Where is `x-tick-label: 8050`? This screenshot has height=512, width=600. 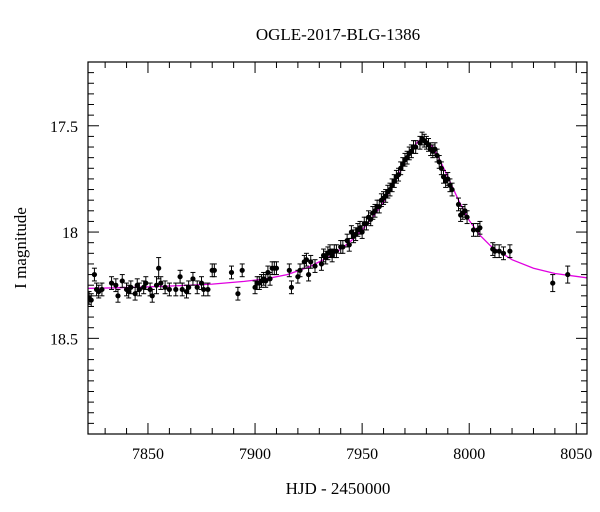 x-tick-label: 8050 is located at coordinates (576, 454).